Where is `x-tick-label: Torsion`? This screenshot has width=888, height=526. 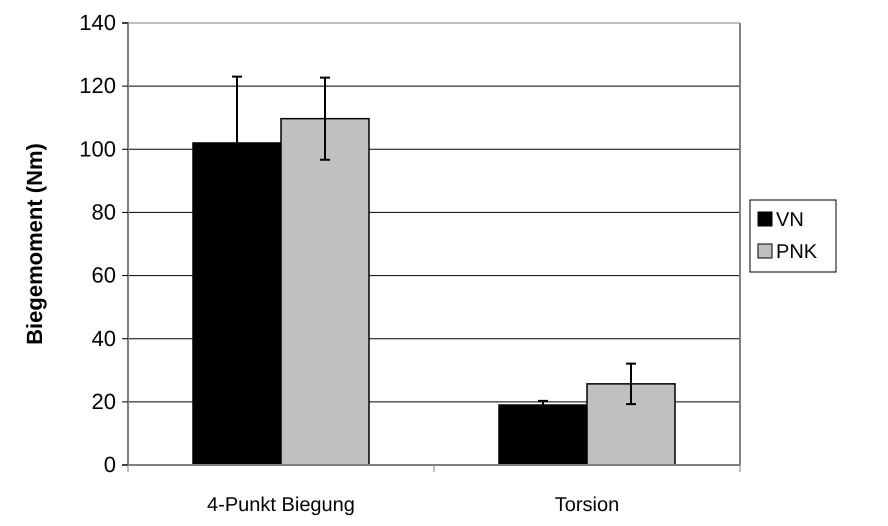 x-tick-label: Torsion is located at coordinates (587, 505).